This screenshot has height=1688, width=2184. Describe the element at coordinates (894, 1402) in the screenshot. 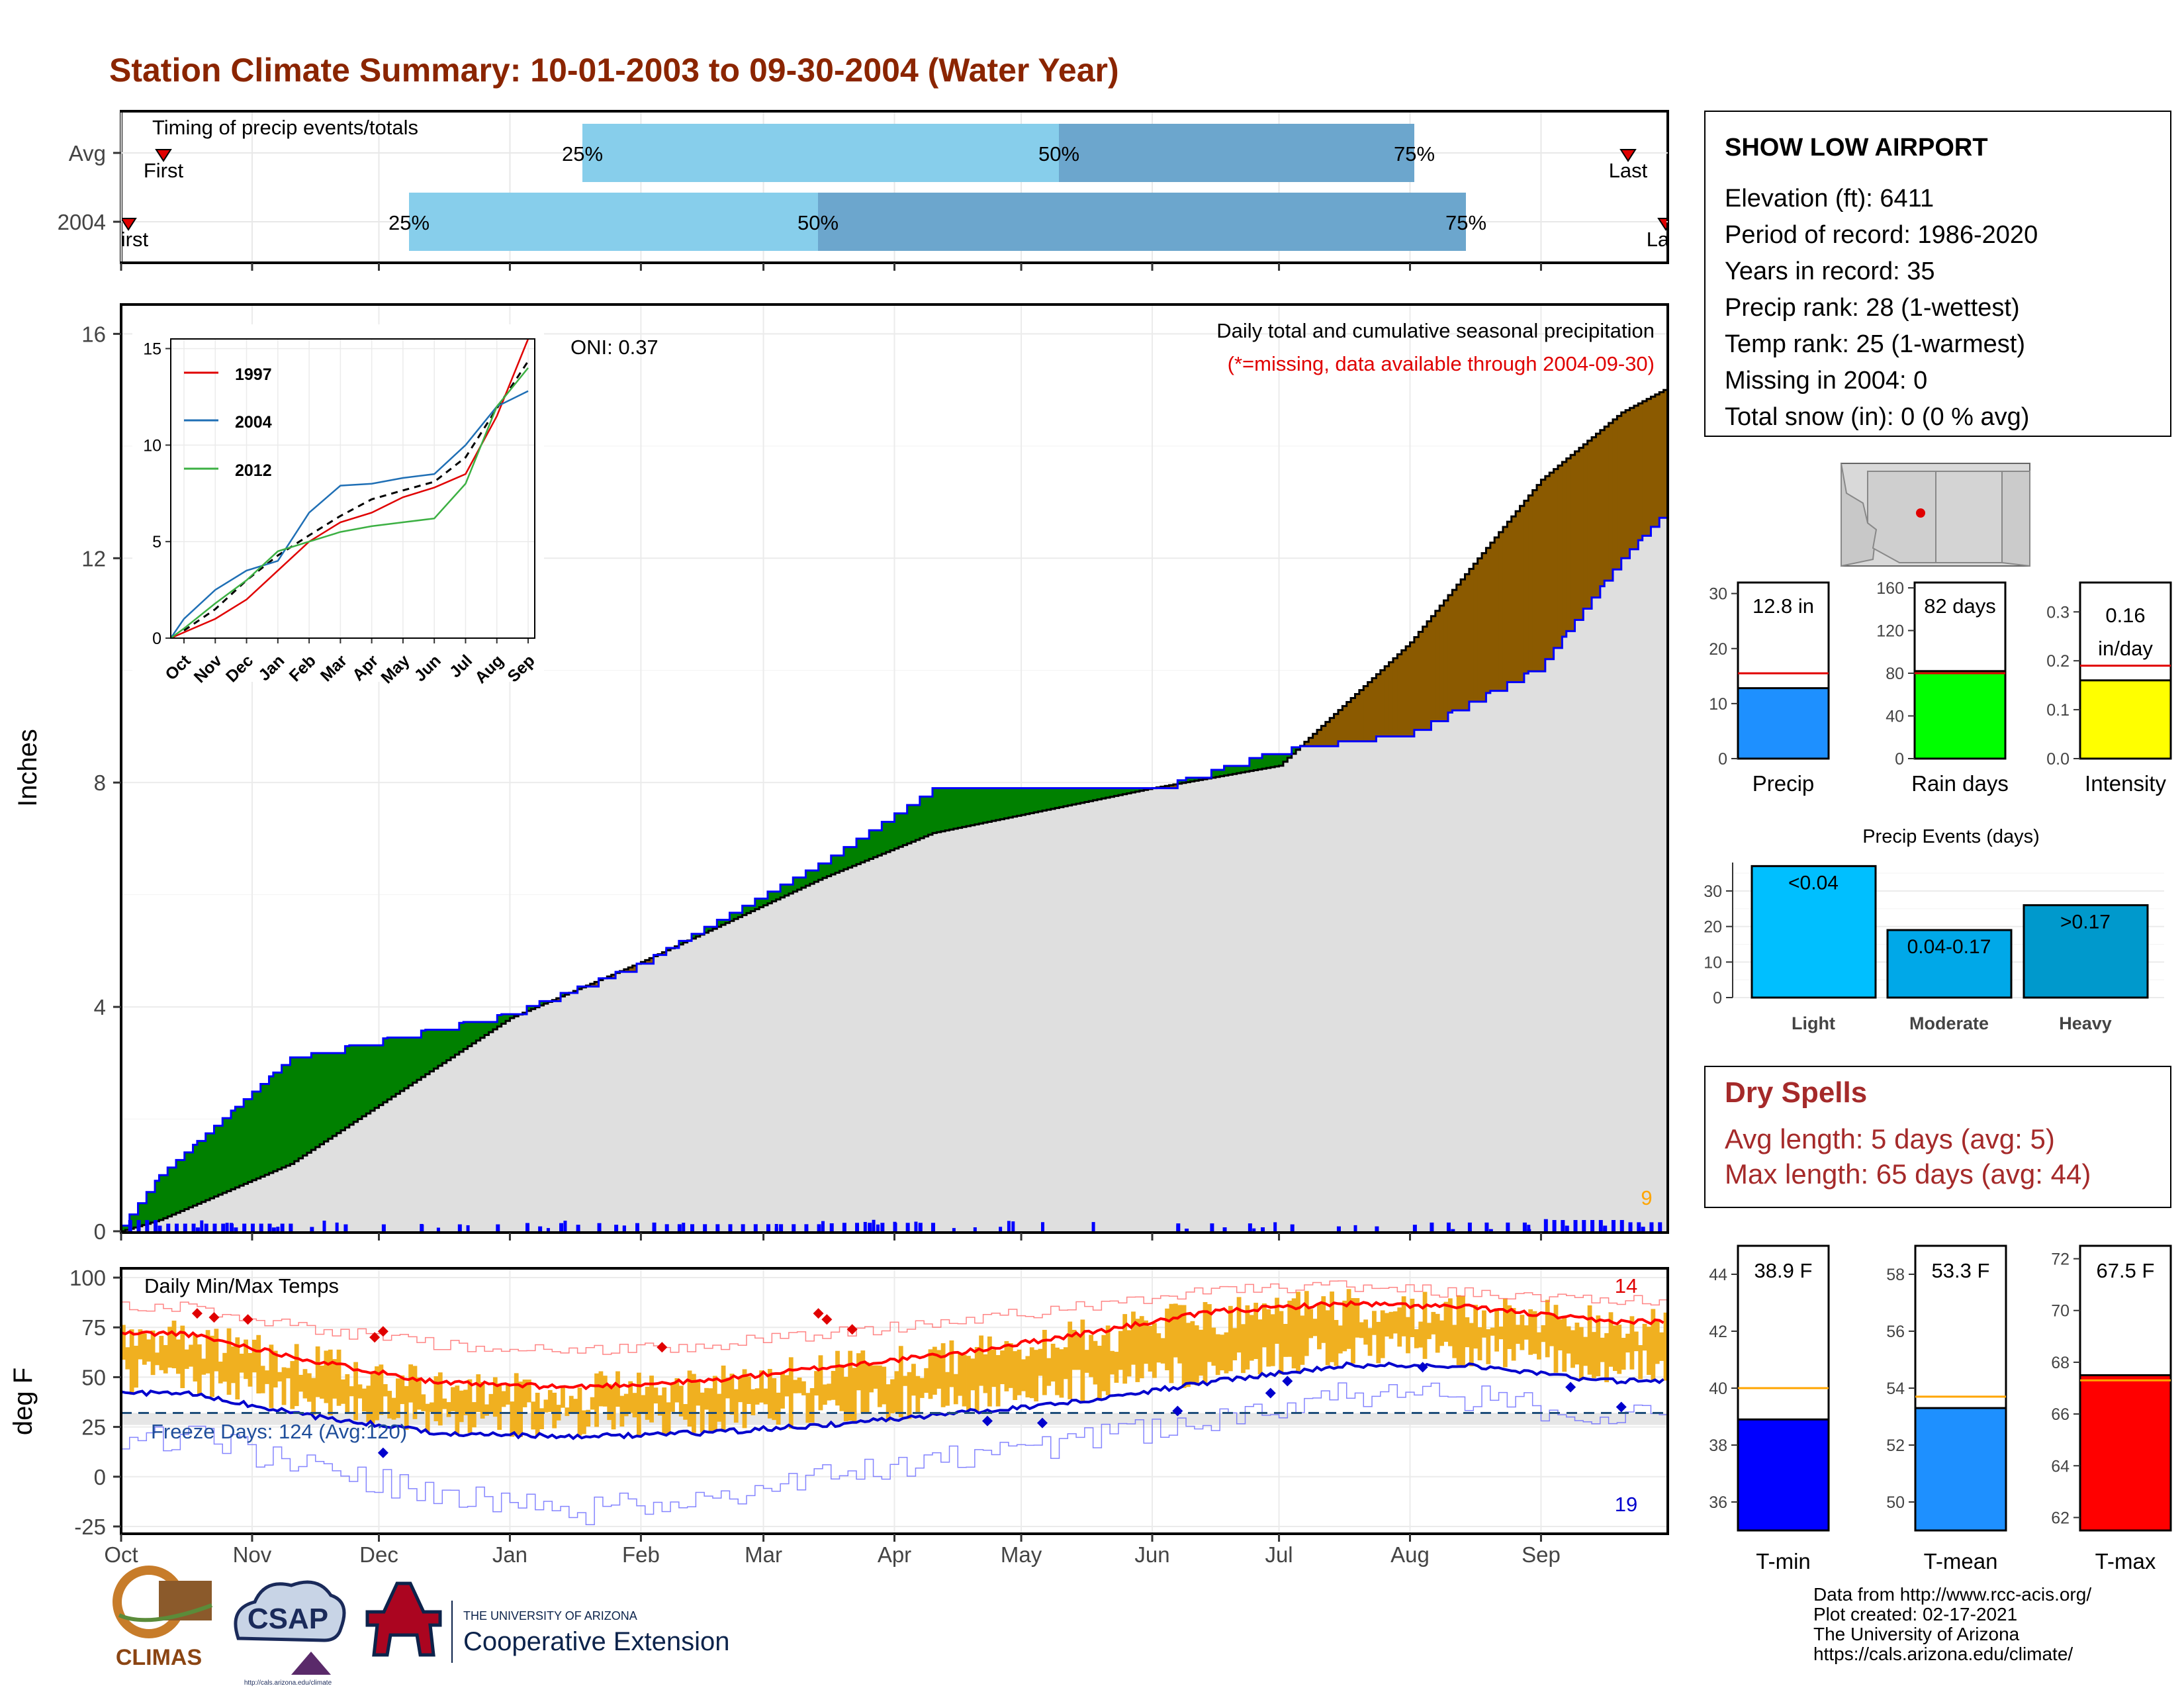

I see `temp-series` at that location.